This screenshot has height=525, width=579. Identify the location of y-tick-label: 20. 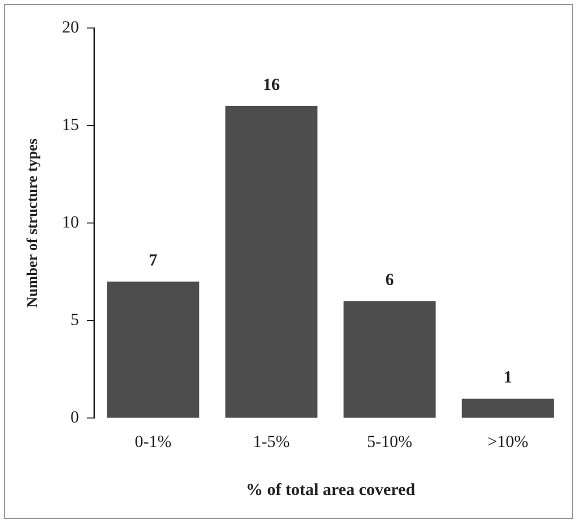
(70, 26).